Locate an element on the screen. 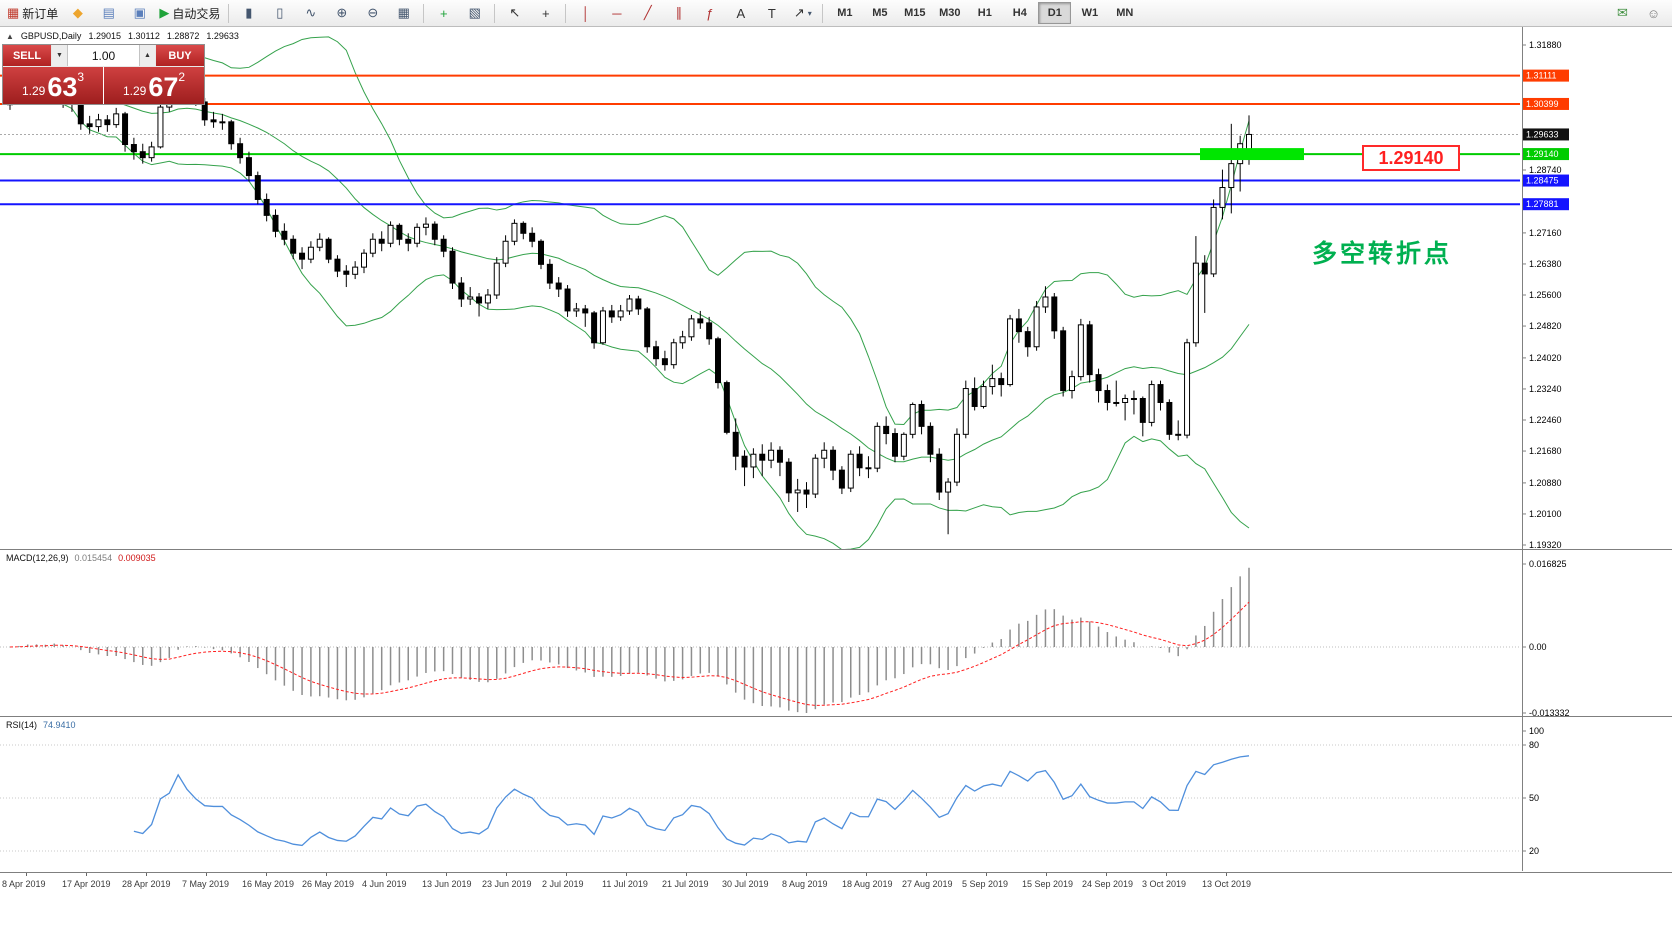 This screenshot has height=949, width=1672. data-window-icon: ▣ is located at coordinates (139, 13).